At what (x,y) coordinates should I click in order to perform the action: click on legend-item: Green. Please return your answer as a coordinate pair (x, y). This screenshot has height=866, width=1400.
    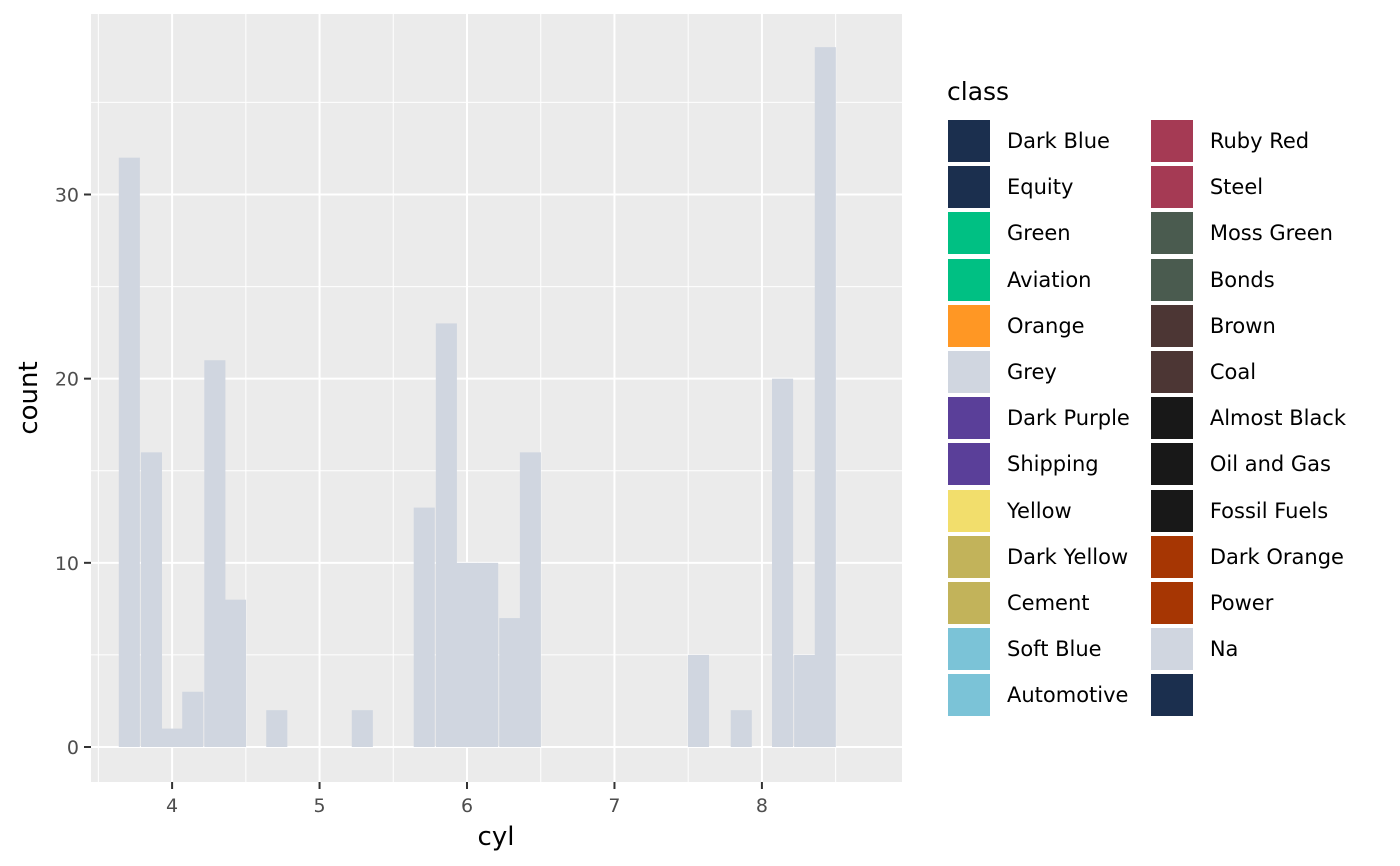
    Looking at the image, I should click on (1038, 233).